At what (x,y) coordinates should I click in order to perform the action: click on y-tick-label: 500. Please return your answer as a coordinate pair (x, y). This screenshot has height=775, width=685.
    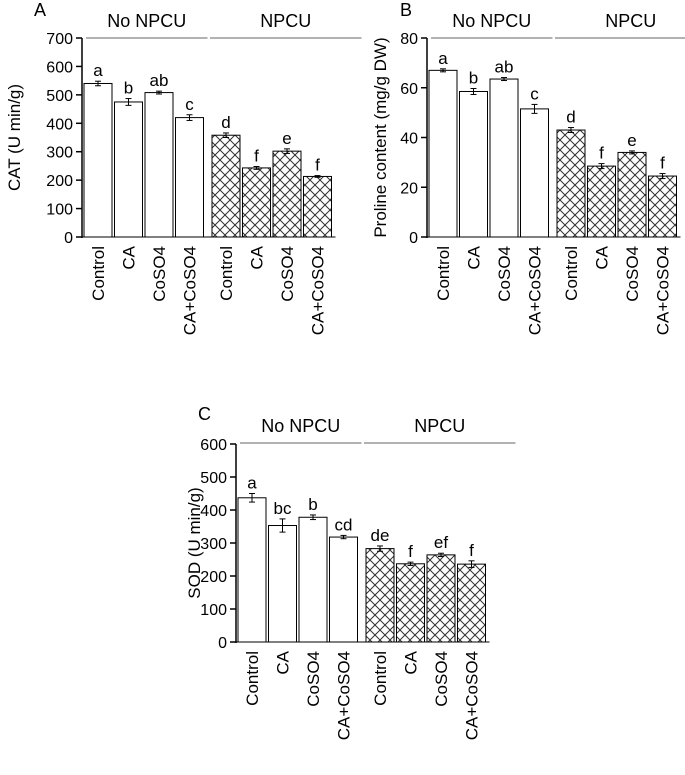
    Looking at the image, I should click on (213, 478).